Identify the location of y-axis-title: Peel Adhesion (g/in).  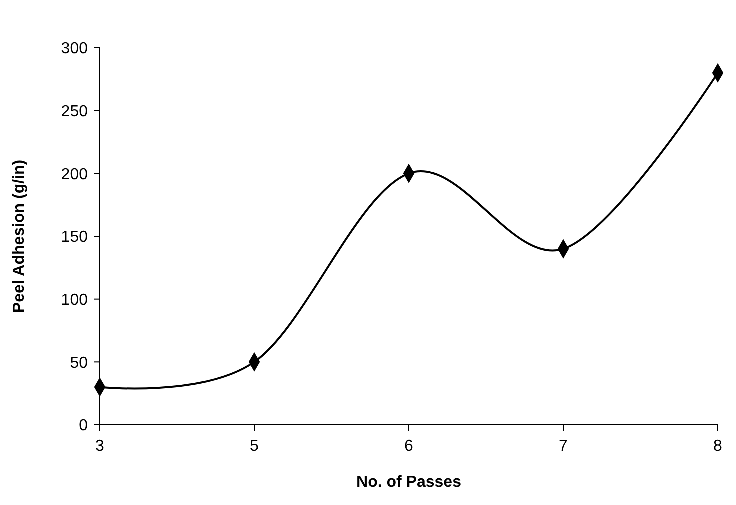
(19, 237).